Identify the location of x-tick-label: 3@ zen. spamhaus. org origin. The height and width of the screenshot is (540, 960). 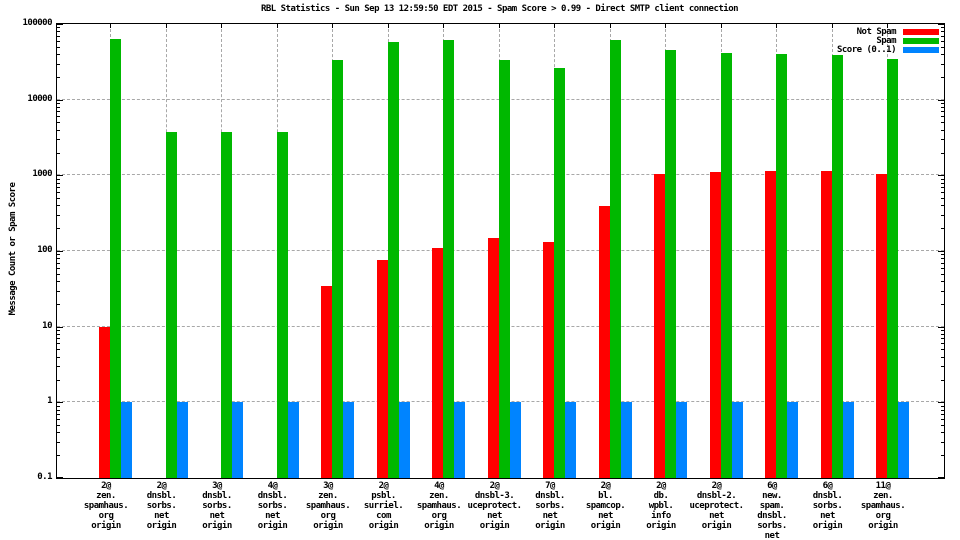
(328, 506).